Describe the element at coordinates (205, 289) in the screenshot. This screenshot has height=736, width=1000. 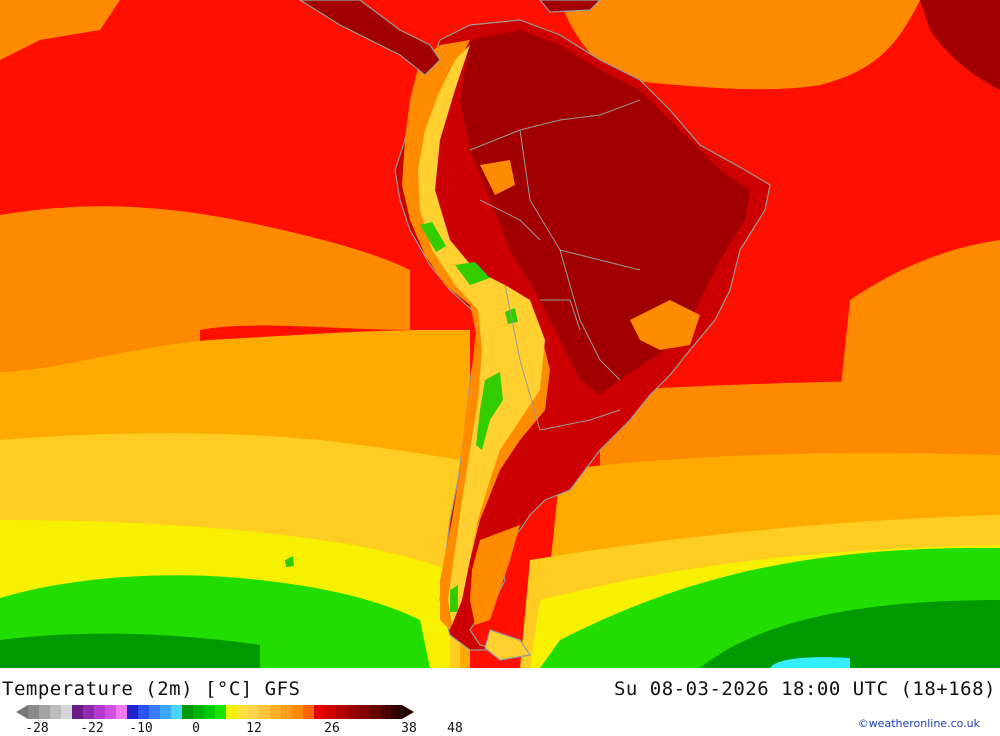
I see `ocean-warm-pacific` at that location.